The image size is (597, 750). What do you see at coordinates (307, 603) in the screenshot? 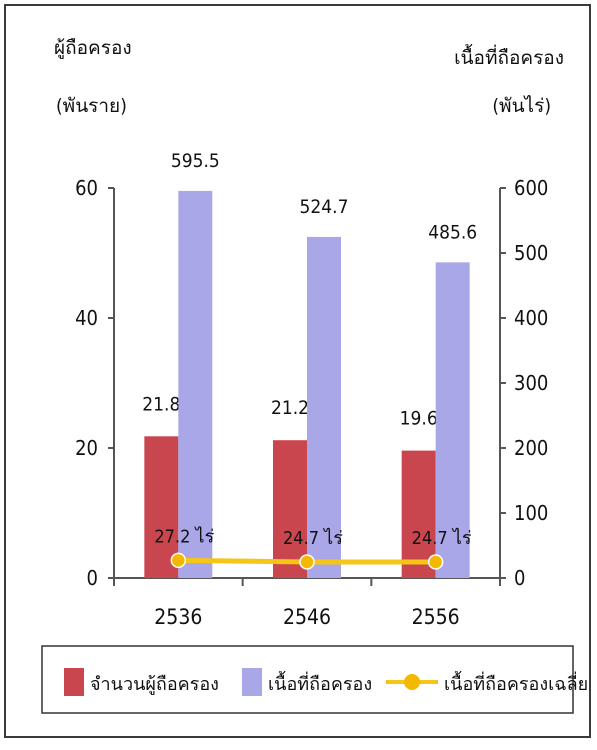
I see `x-ticks: 2536 2546 2556` at bounding box center [307, 603].